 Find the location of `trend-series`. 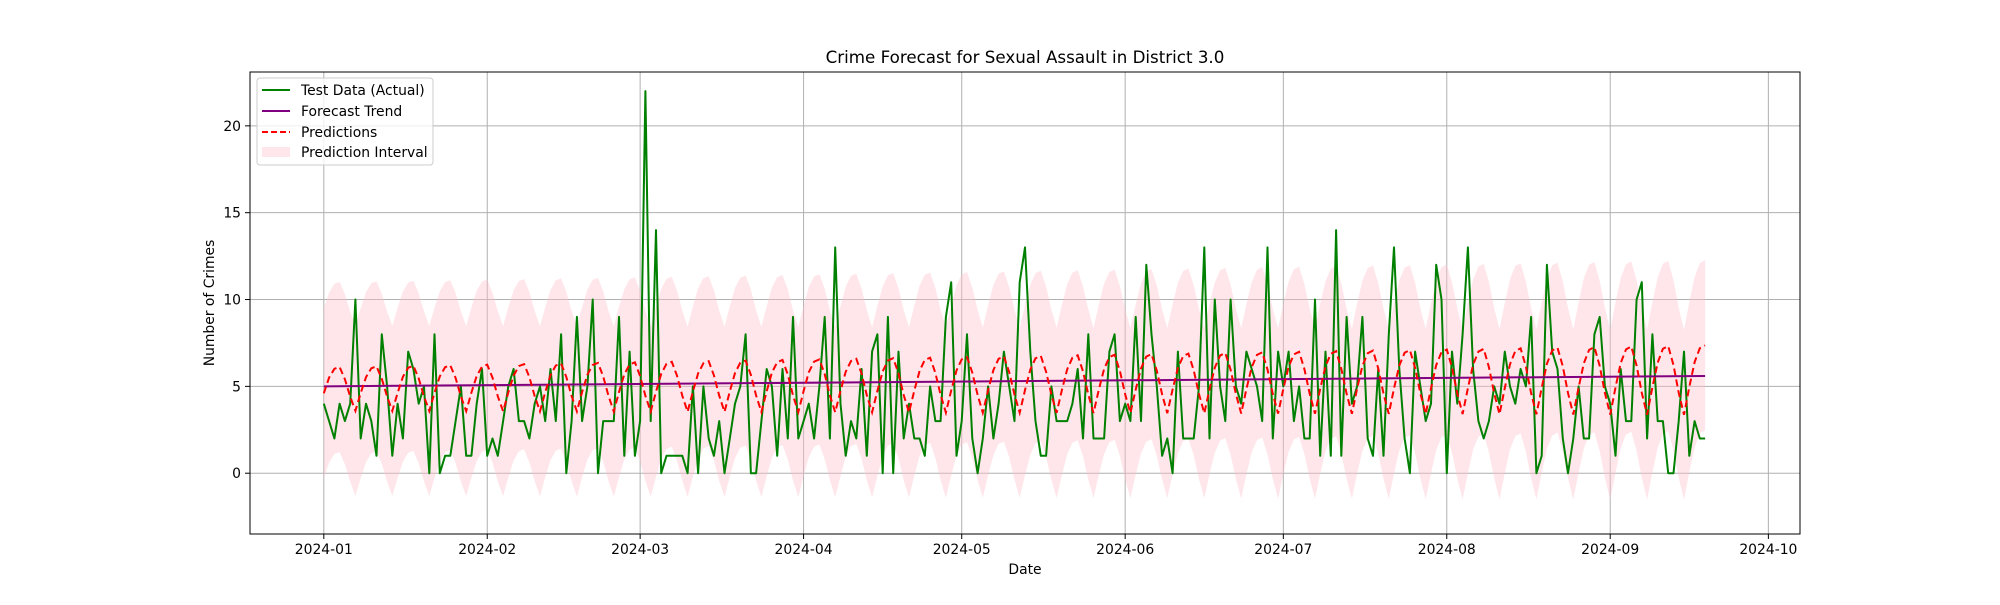

trend-series is located at coordinates (1014, 381).